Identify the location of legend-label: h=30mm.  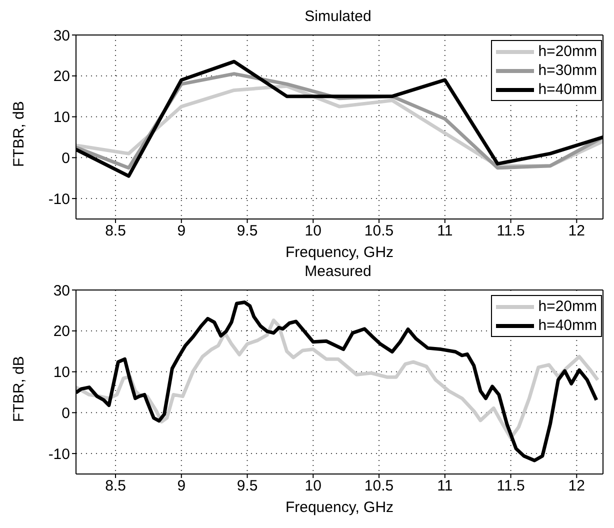
(567, 70).